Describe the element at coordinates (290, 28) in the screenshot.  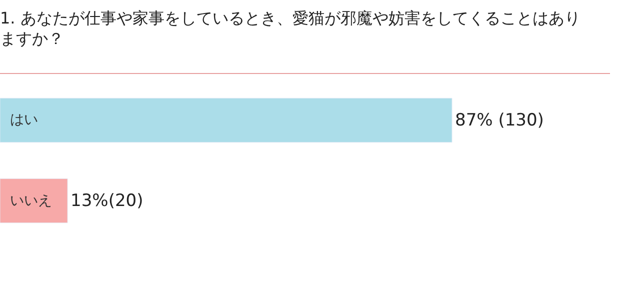
I see `chart-title: 1. あなたが仕事や家事をしているとき、愛猫が邪魔や妨害をしてくることはありますか？` at that location.